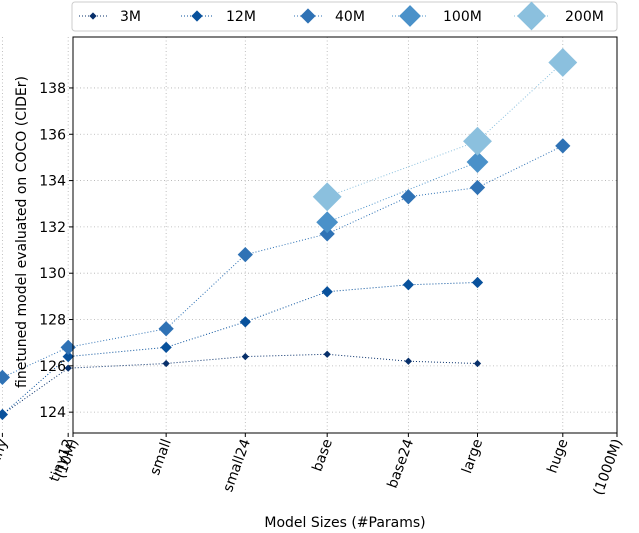 The height and width of the screenshot is (533, 639). Describe the element at coordinates (472, 456) in the screenshot. I see `x-tick-label: large` at that location.